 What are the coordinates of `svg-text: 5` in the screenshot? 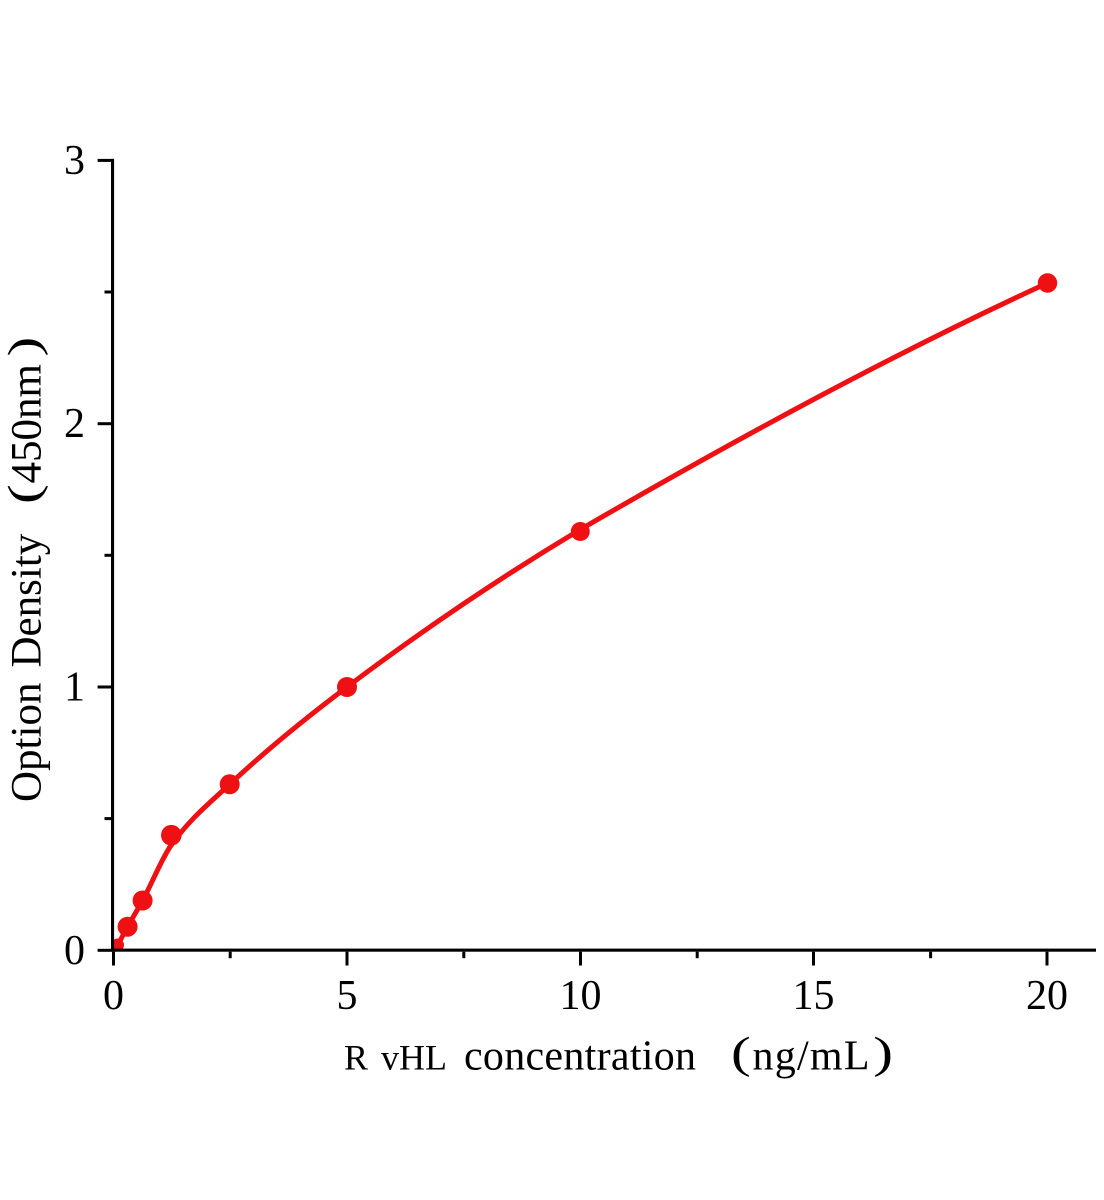 It's located at (347, 996).